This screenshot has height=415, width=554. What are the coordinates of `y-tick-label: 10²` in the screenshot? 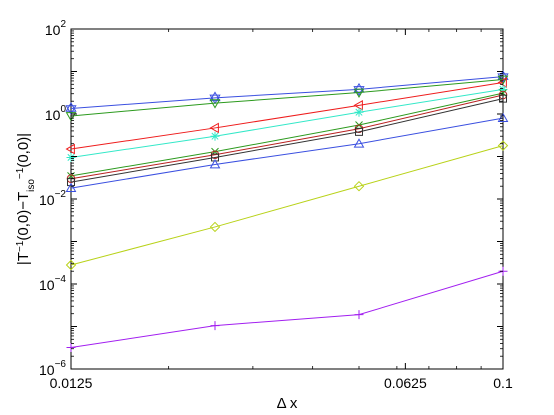 It's located at (56, 28).